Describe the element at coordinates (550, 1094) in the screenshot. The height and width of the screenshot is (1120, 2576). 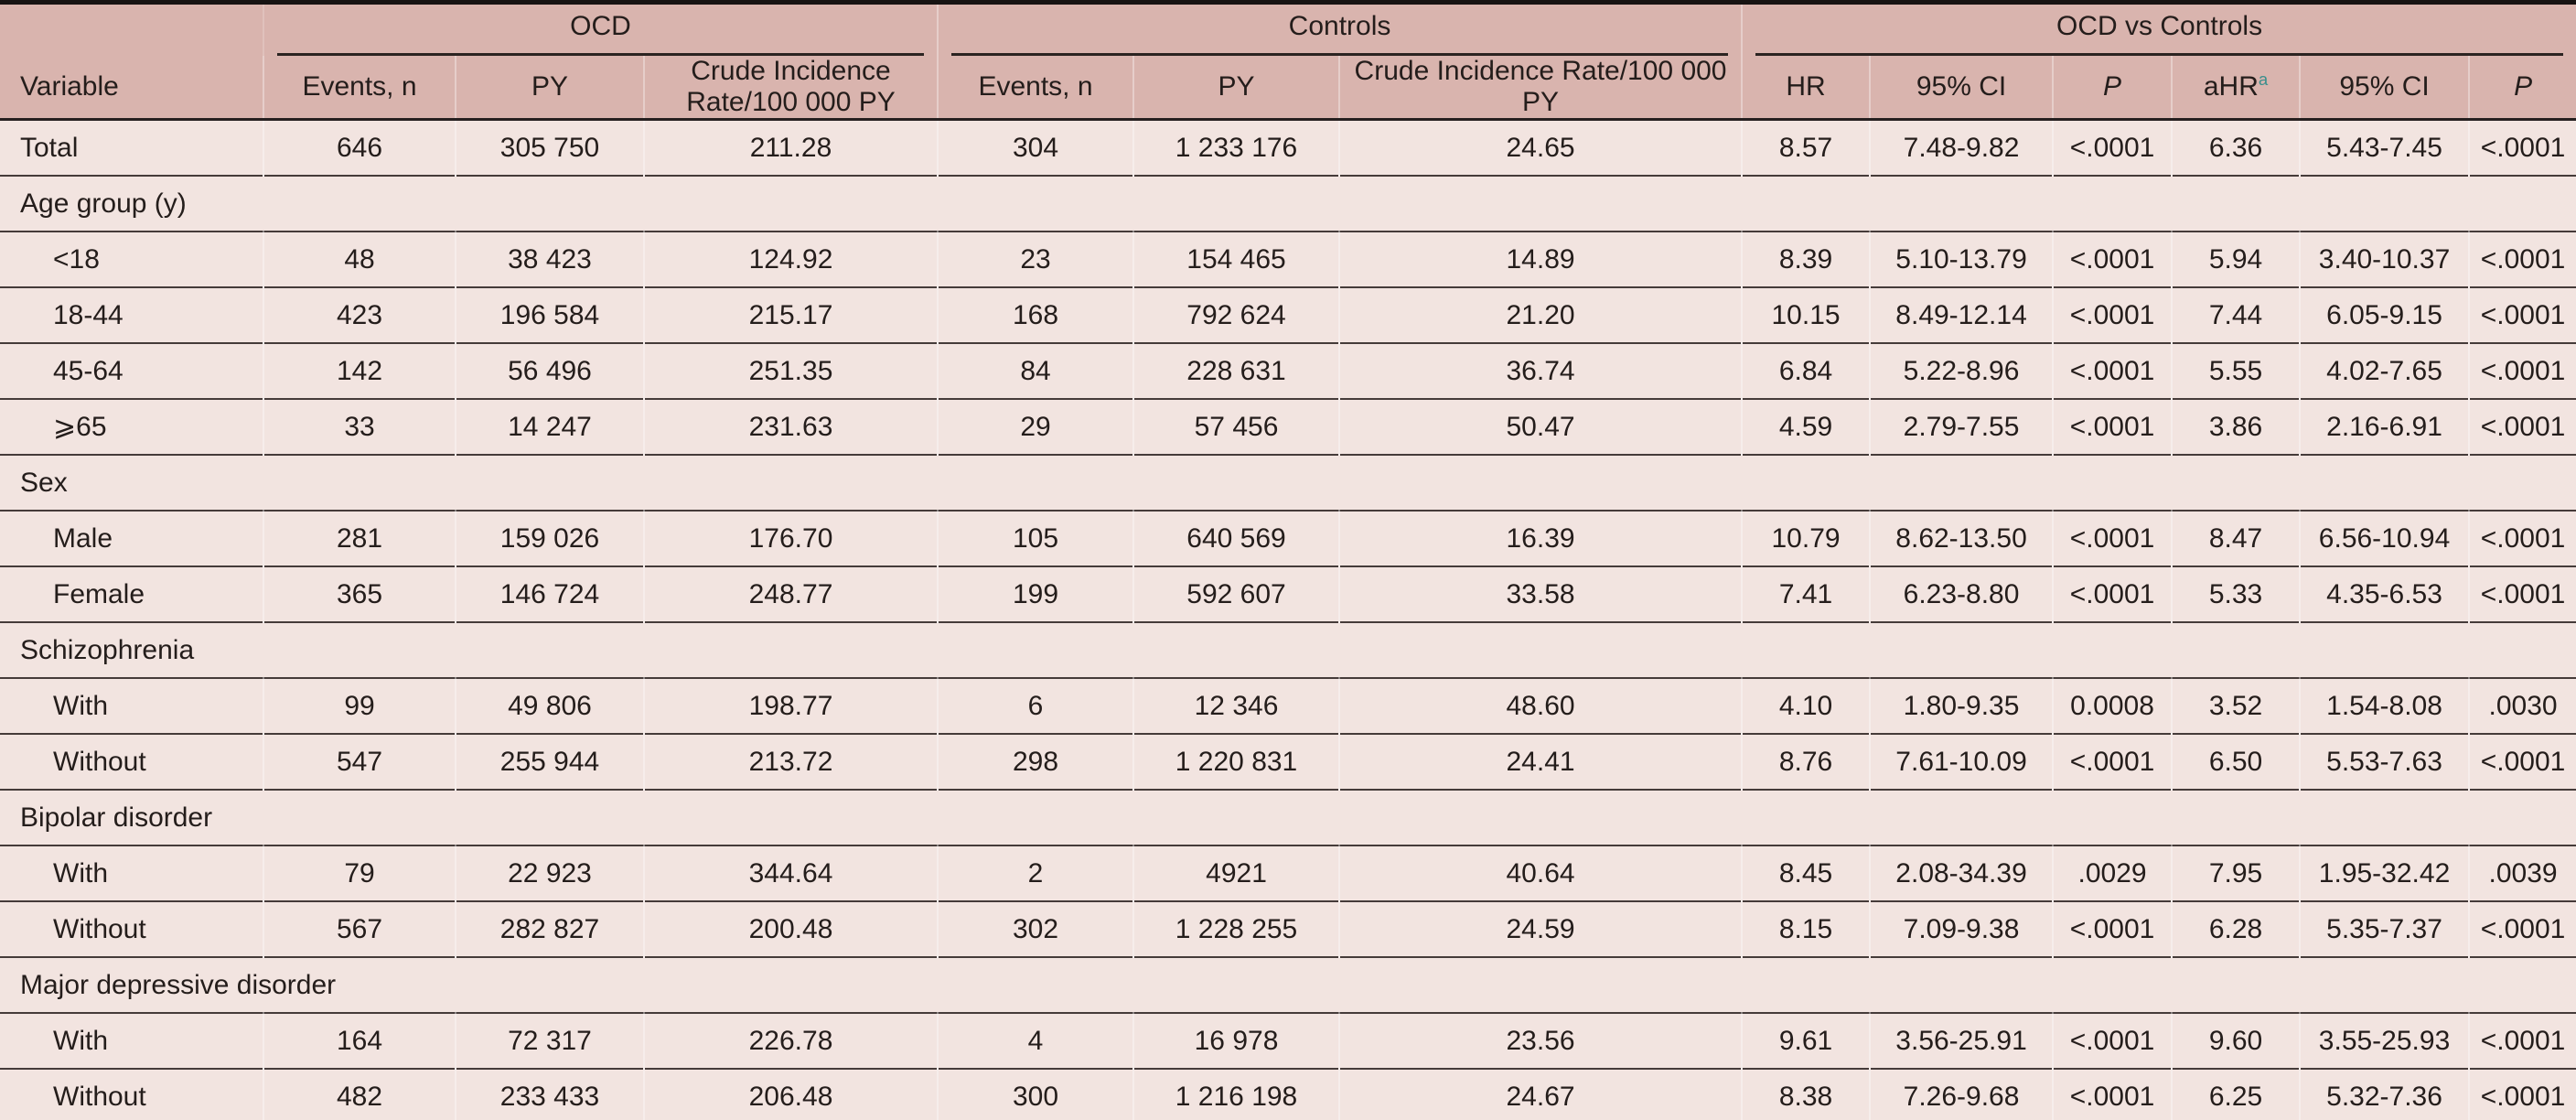
I see `value-cell: 233 433` at that location.